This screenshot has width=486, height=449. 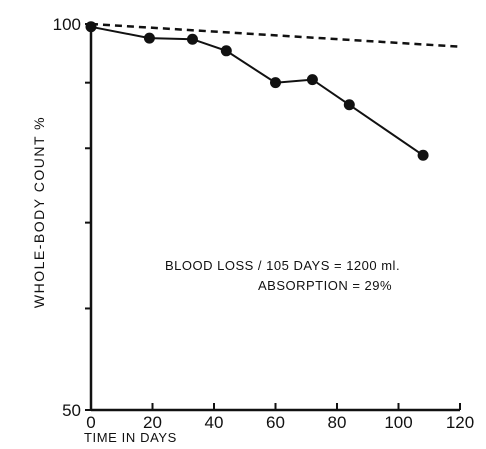 What do you see at coordinates (39, 212) in the screenshot?
I see `y-axis-label: WHOLE-BODY COUNT %` at bounding box center [39, 212].